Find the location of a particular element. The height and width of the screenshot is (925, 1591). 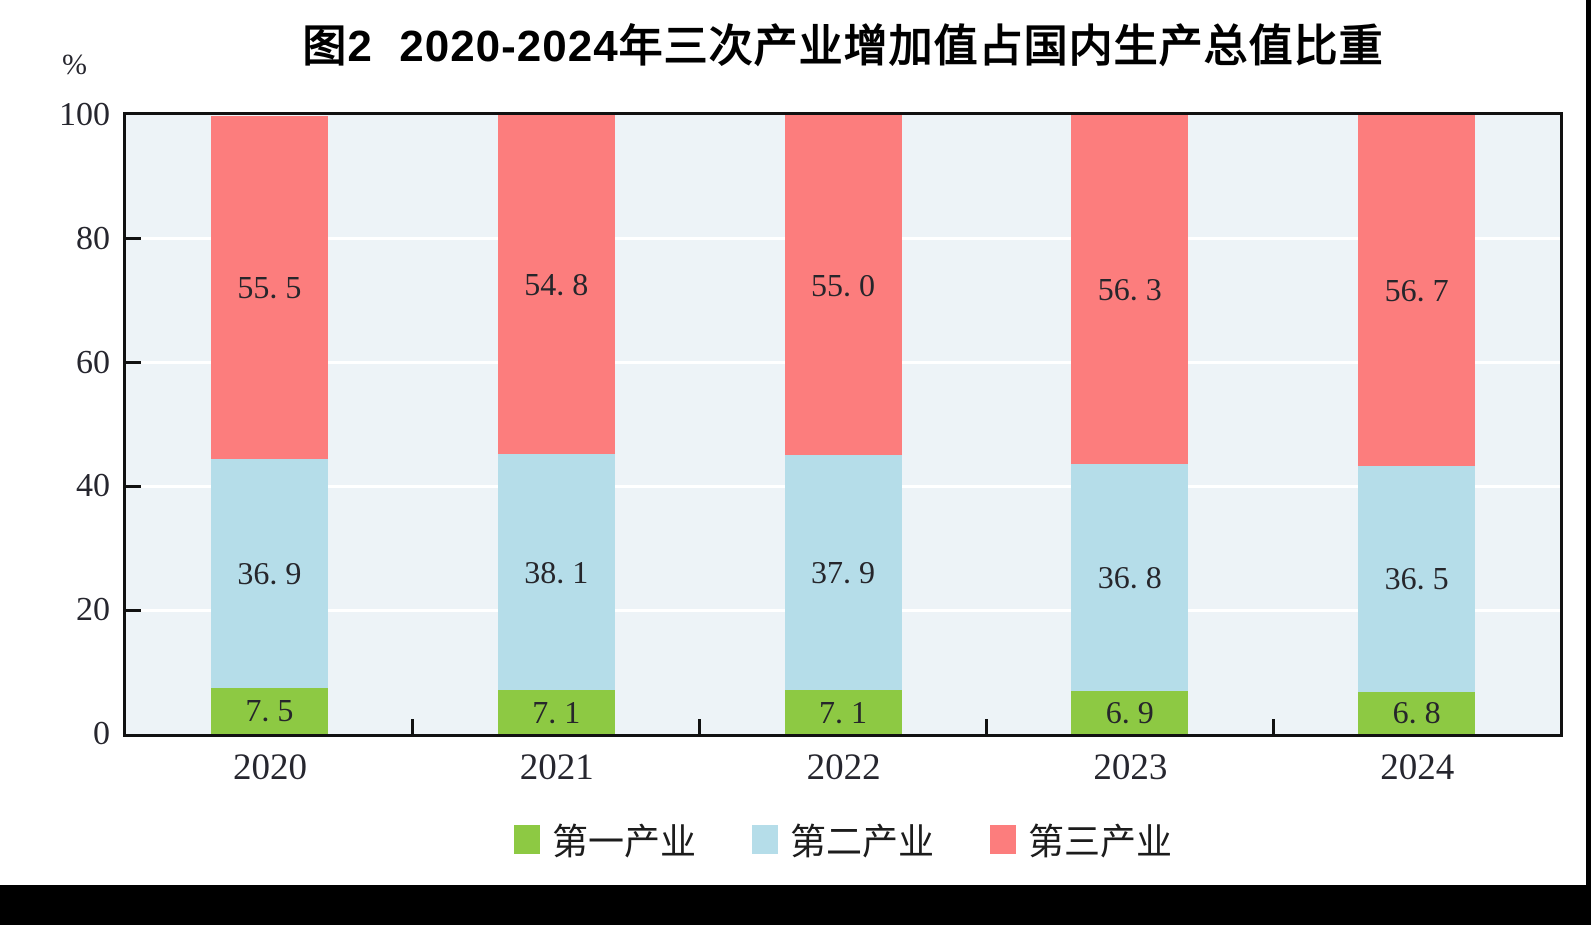

bar-value-label: 36. 5 is located at coordinates (1416, 578).